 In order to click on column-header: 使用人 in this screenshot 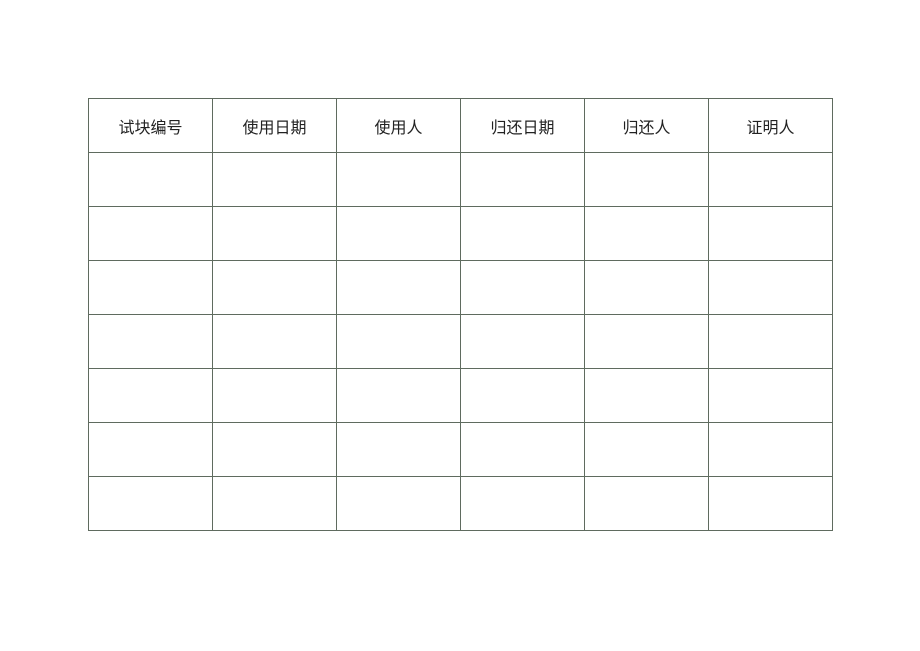, I will do `click(398, 125)`.